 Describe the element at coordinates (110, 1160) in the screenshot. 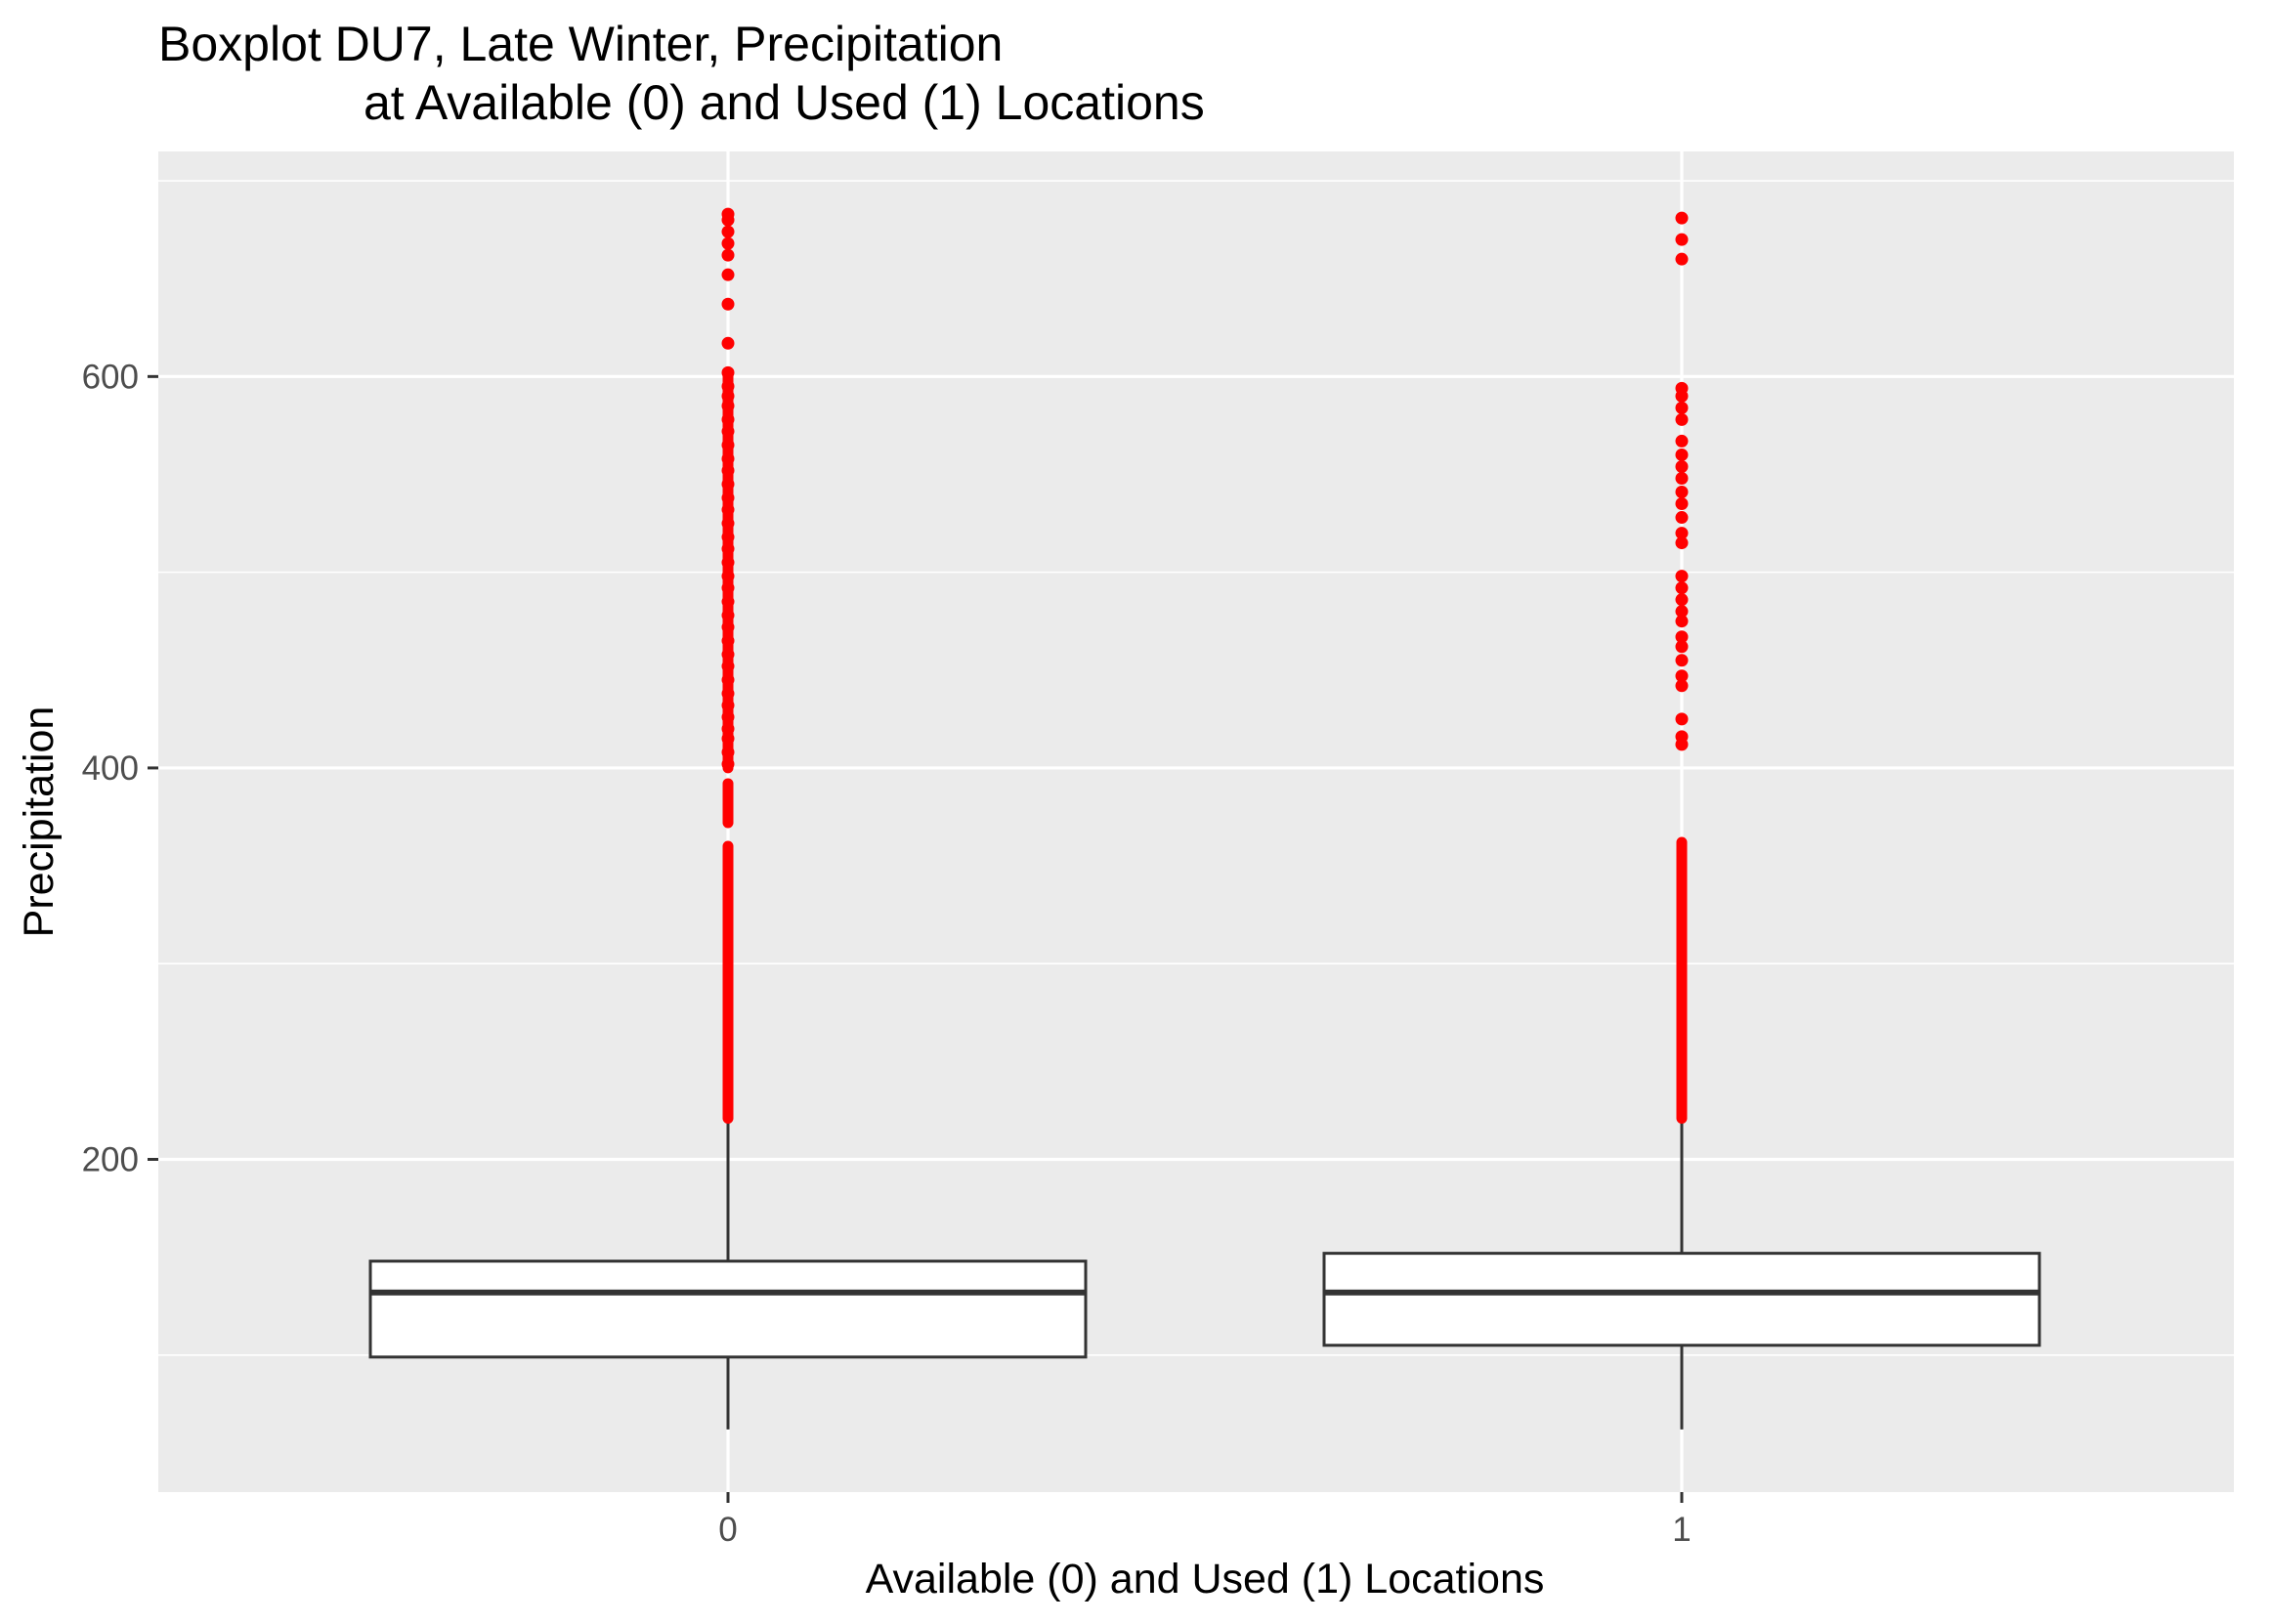

I see `y-tick-label: 200` at that location.